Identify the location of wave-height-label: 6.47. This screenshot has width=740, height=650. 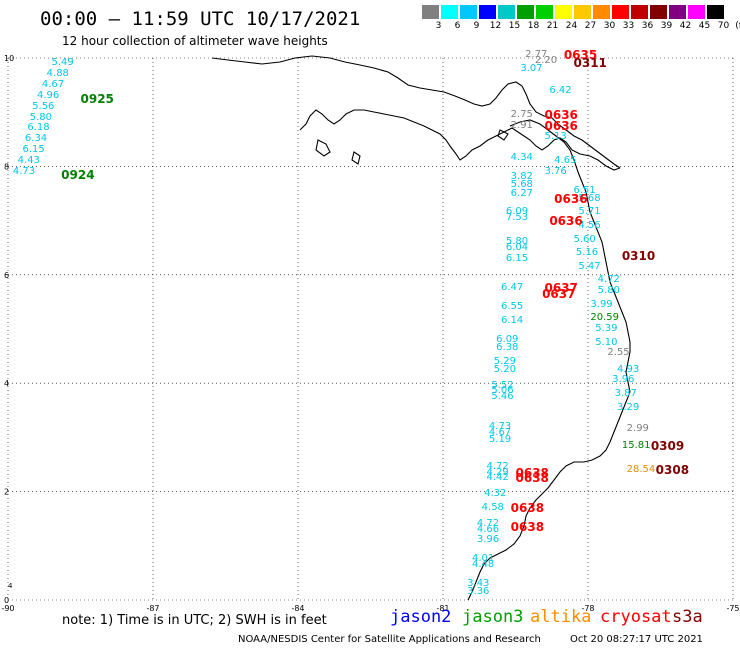
(512, 288).